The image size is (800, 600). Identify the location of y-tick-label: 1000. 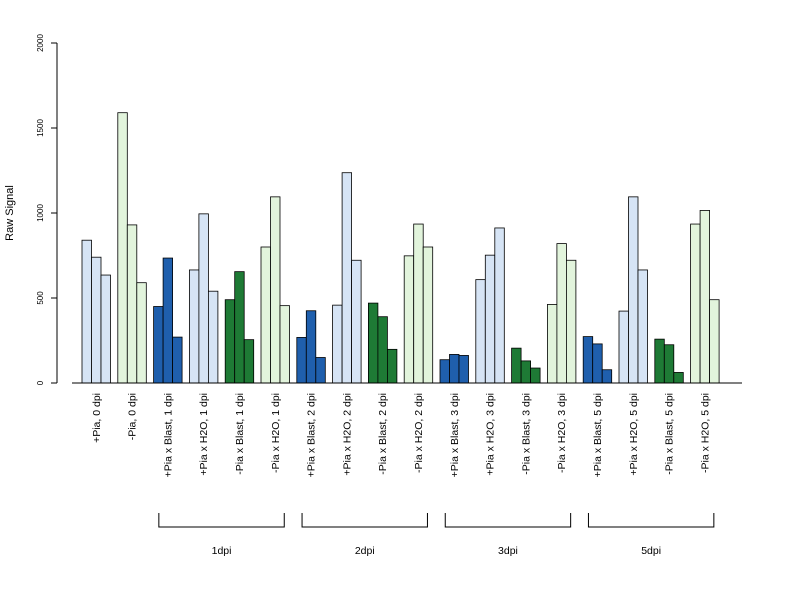
(40, 213).